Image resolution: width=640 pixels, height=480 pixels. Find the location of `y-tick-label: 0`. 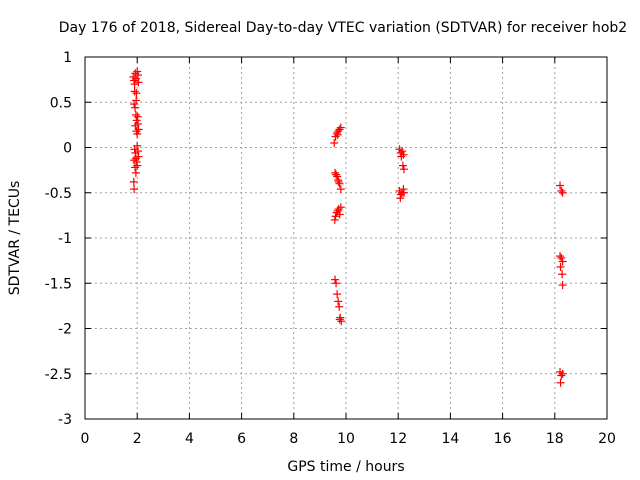

y-tick-label: 0 is located at coordinates (67, 149).